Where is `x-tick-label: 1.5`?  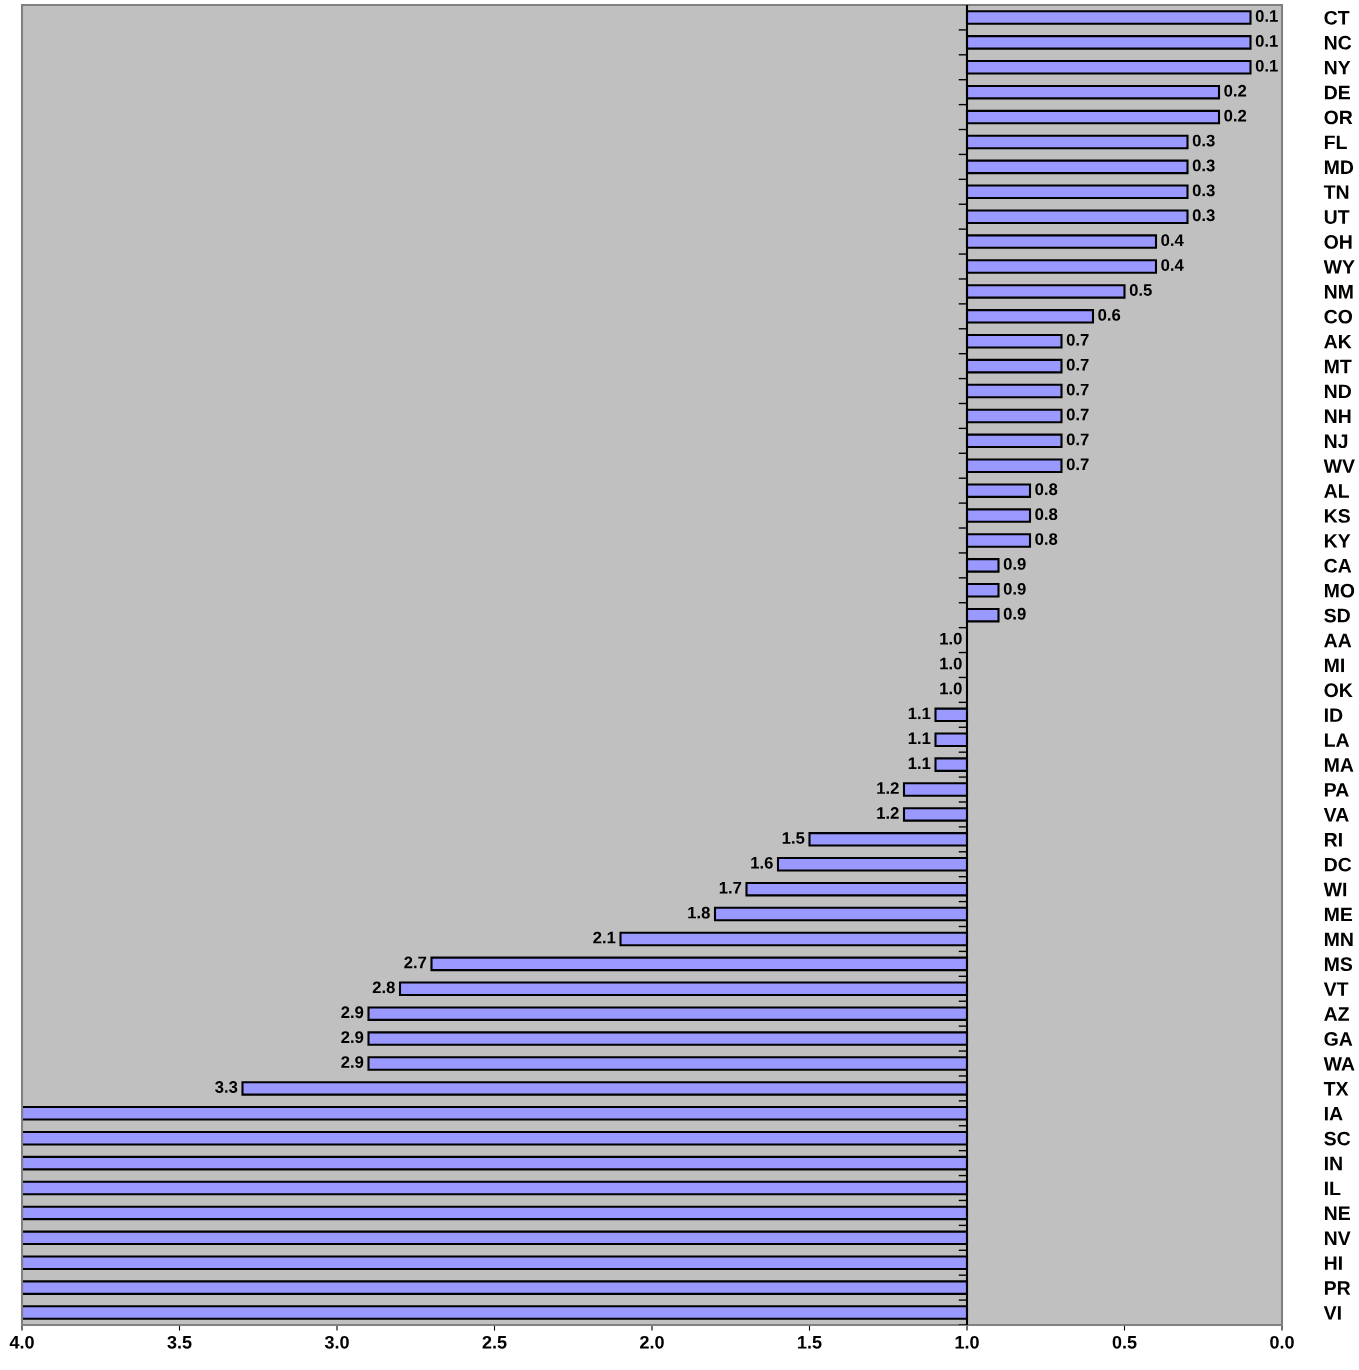
x-tick-label: 1.5 is located at coordinates (810, 1342).